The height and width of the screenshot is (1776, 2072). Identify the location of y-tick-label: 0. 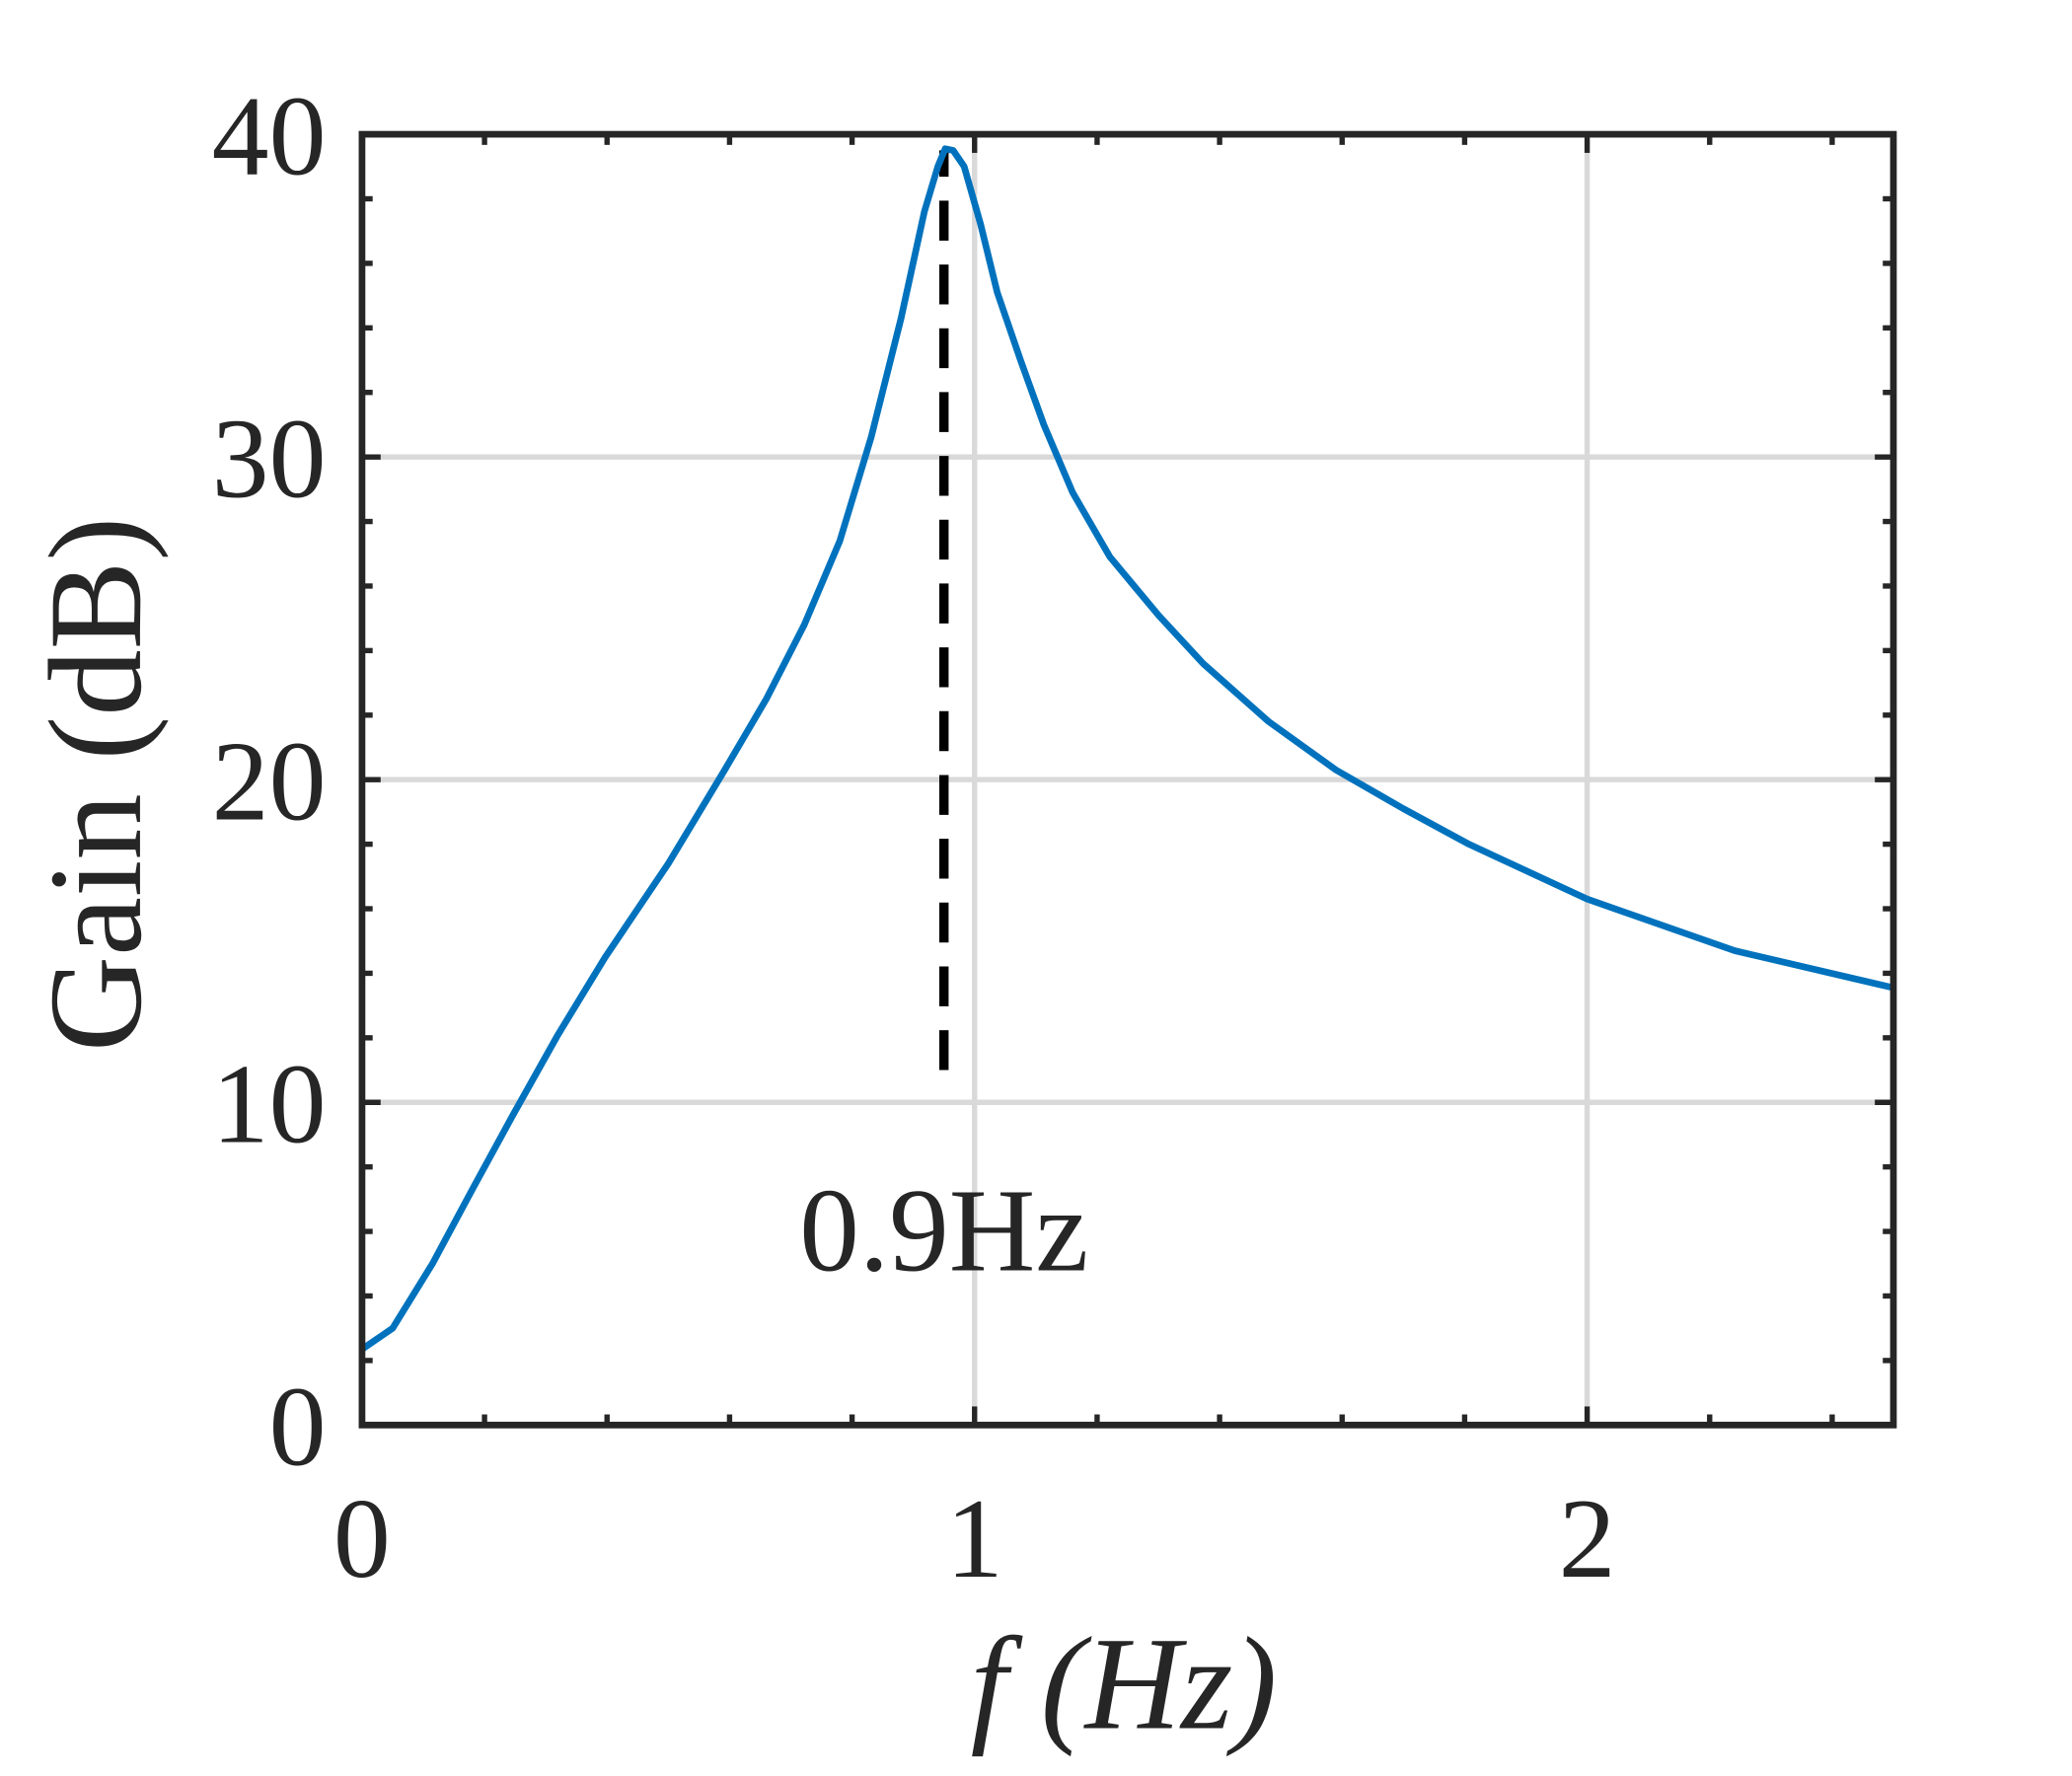
(298, 1428).